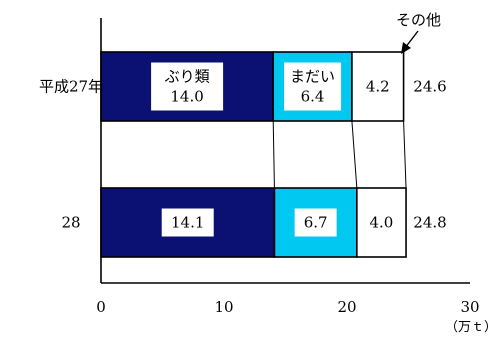 Image resolution: width=491 pixels, height=340 pixels. Describe the element at coordinates (313, 97) in the screenshot. I see `data-label: 6.4` at that location.